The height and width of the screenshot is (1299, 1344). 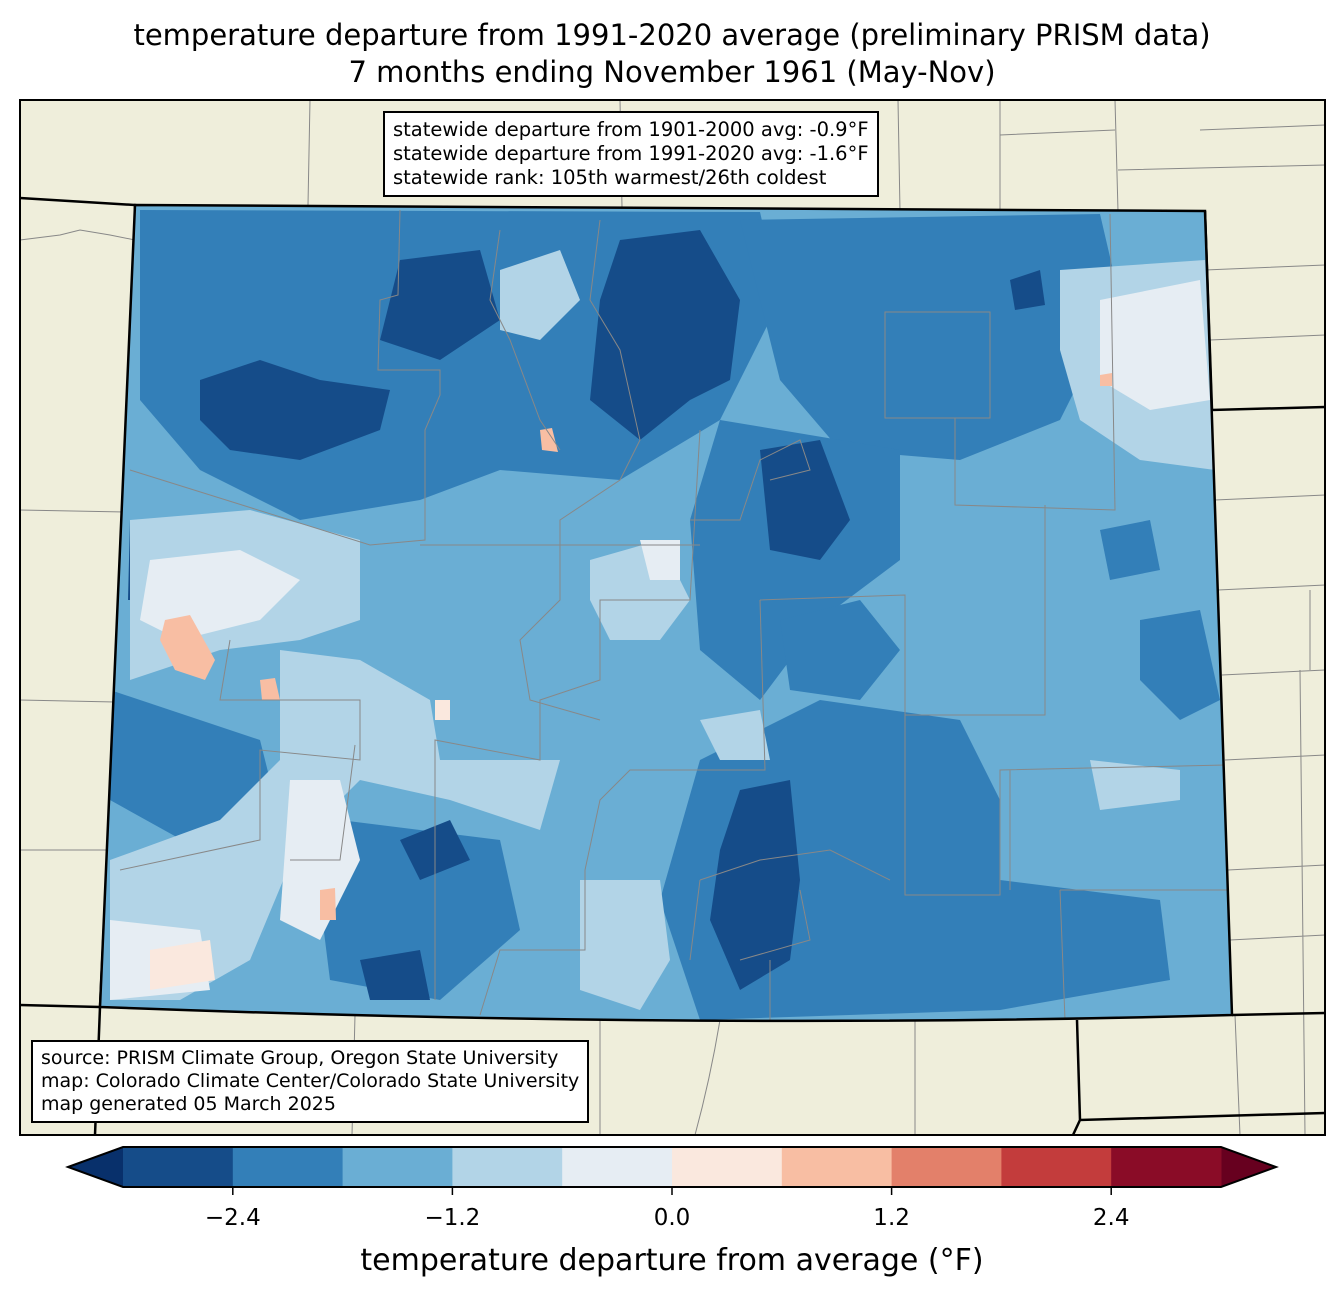 What do you see at coordinates (188, 1104) in the screenshot?
I see `credit-generated: map generated 05 March 2025` at bounding box center [188, 1104].